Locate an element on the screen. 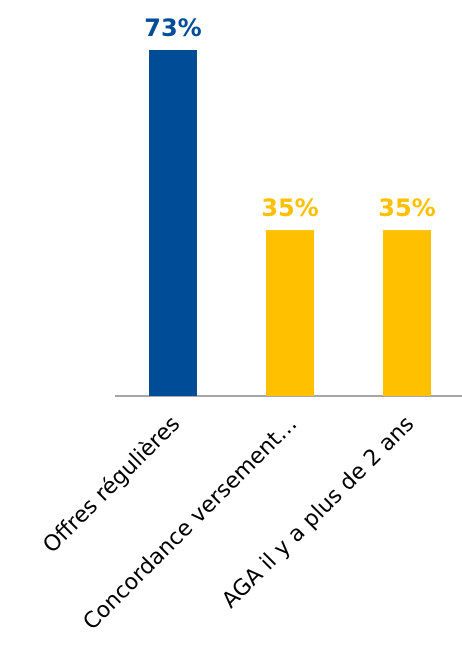  value-label-1: 73% is located at coordinates (172, 28).